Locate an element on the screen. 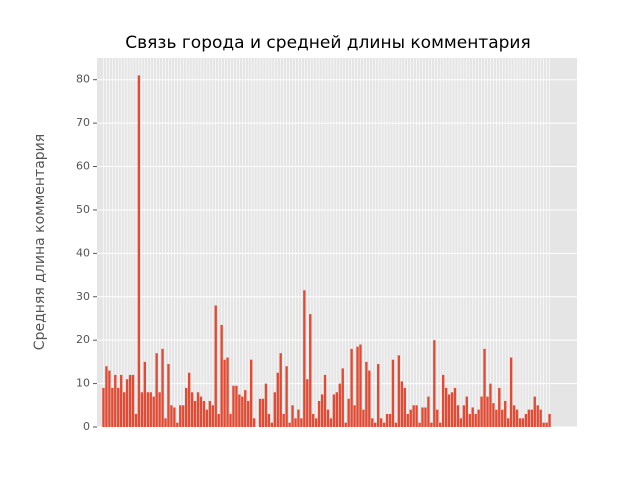  y-axis-label: Средняя длина комментария is located at coordinates (40, 242).